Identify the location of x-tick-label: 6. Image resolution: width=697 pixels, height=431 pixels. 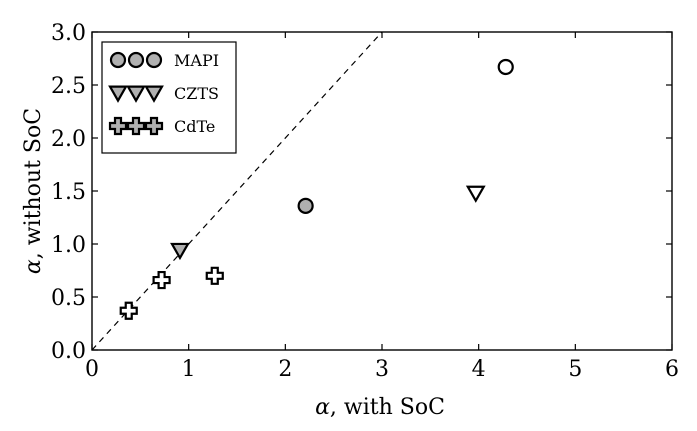
(672, 369).